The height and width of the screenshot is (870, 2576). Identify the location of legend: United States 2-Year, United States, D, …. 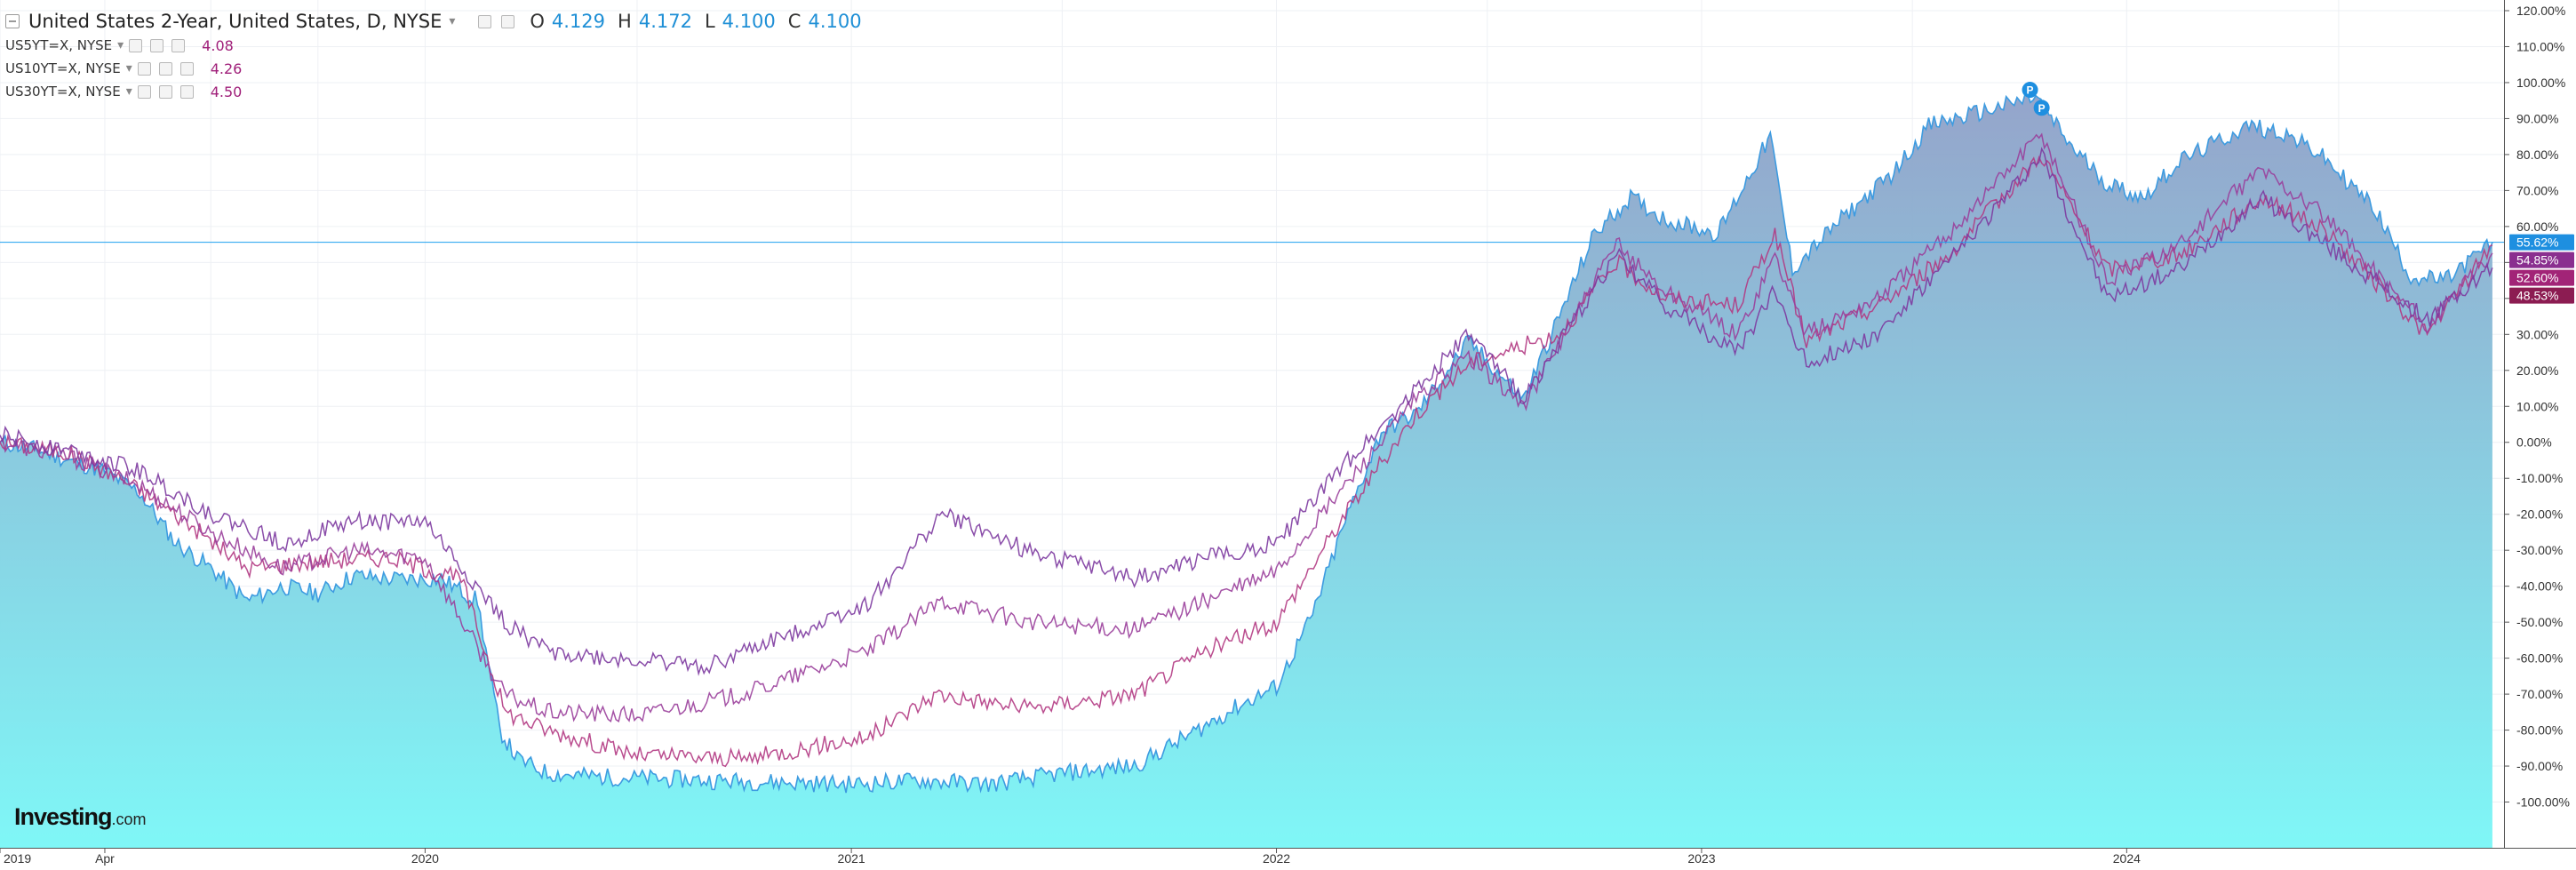
(433, 56).